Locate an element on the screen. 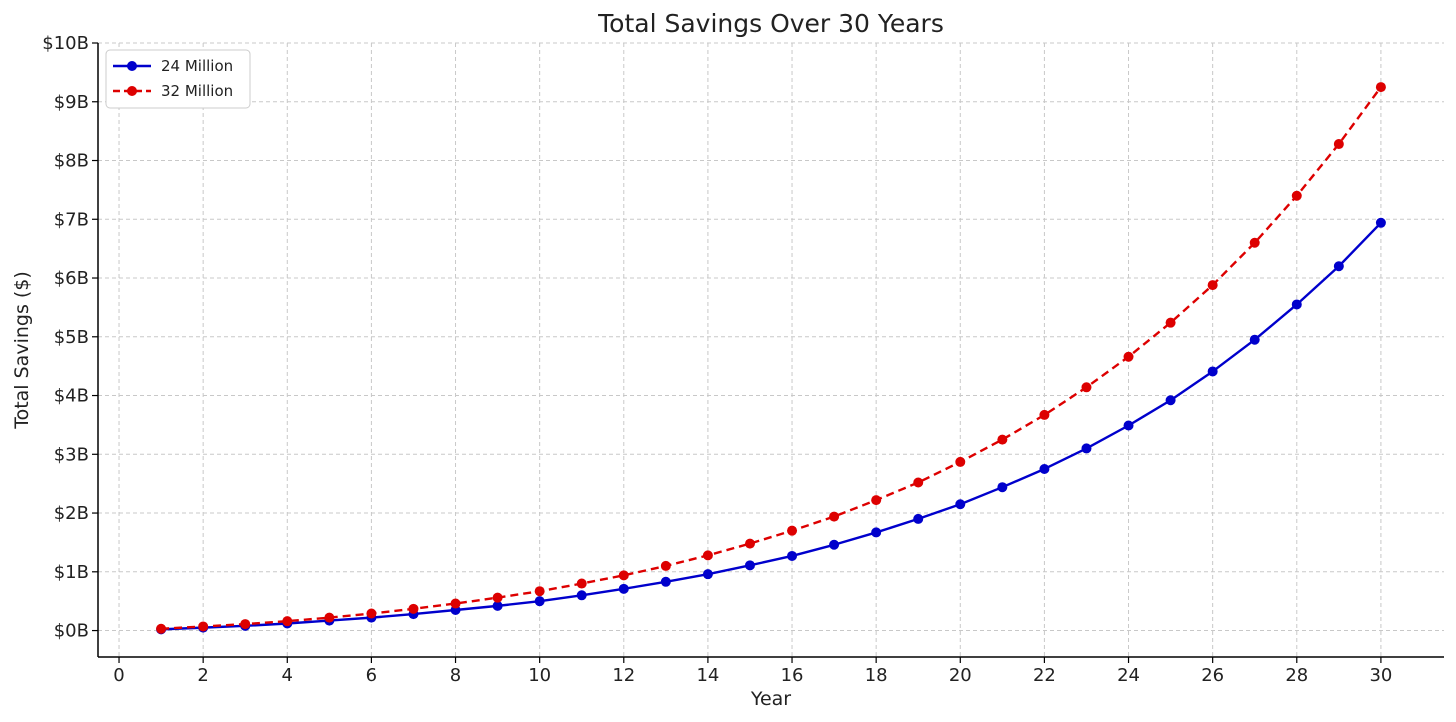 This screenshot has height=722, width=1456. x-tick-label: 12 is located at coordinates (623, 675).